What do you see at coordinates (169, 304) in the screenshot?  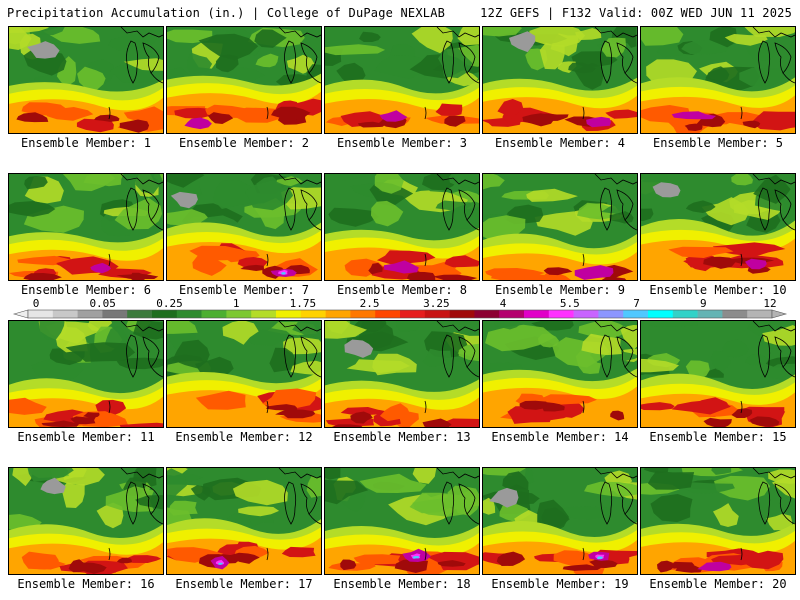 I see `legend-tick-label: 0.25` at bounding box center [169, 304].